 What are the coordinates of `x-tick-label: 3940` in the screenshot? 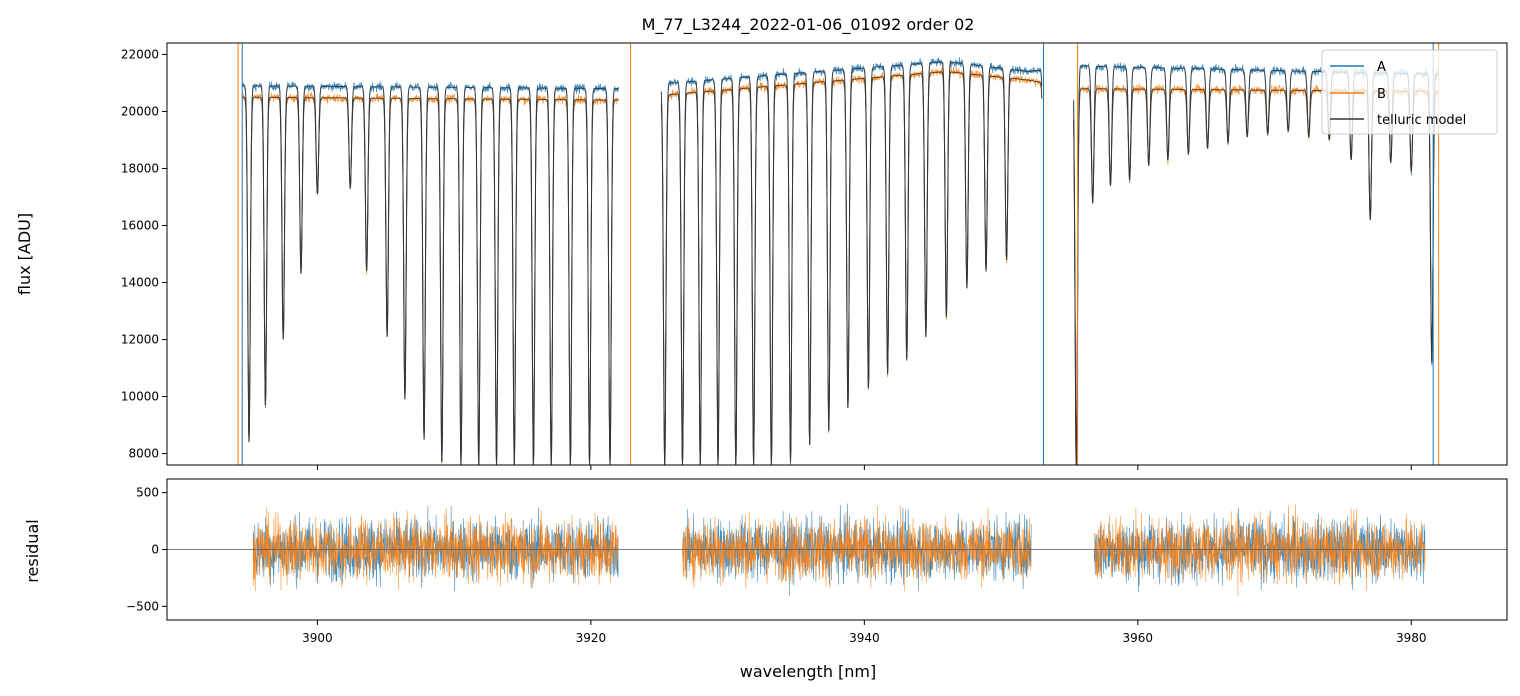 It's located at (864, 638).